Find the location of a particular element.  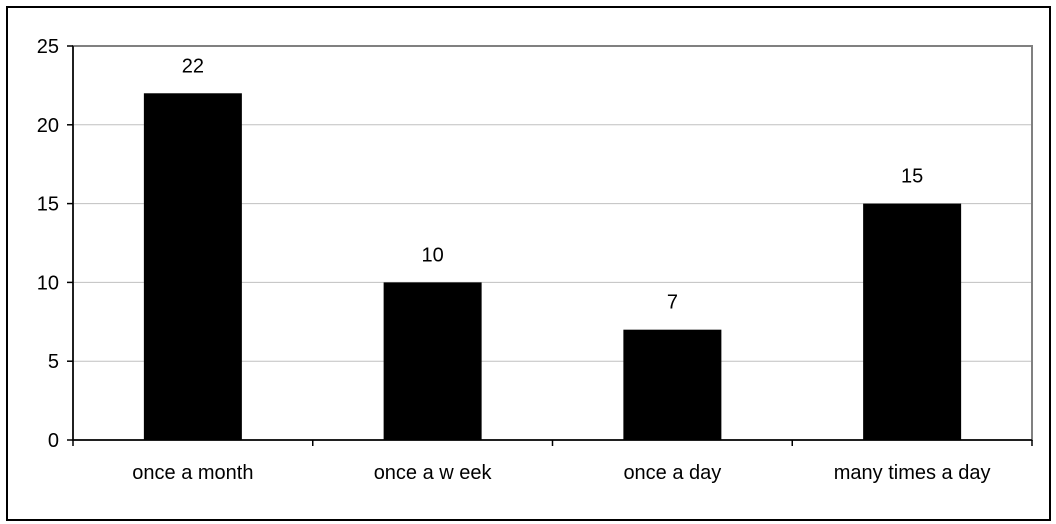

x-category-label: many times a day is located at coordinates (912, 473).